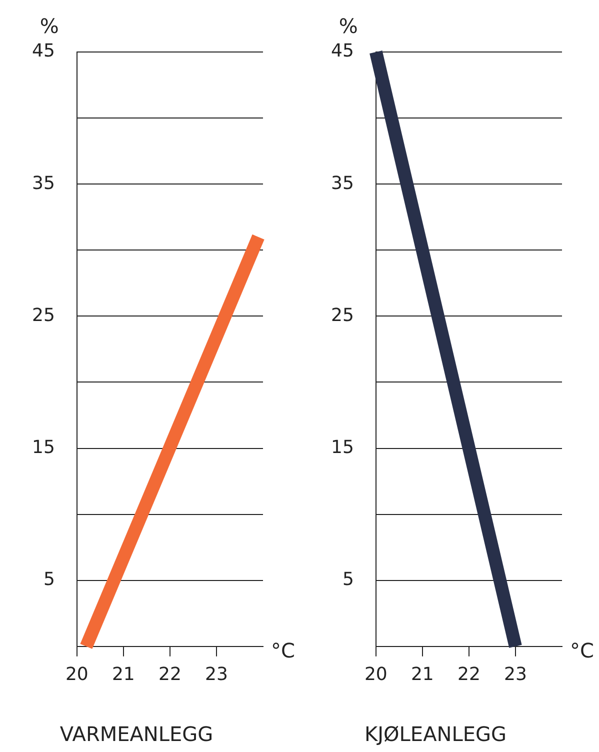  What do you see at coordinates (137, 734) in the screenshot?
I see `text: VARMEANLEGG` at bounding box center [137, 734].